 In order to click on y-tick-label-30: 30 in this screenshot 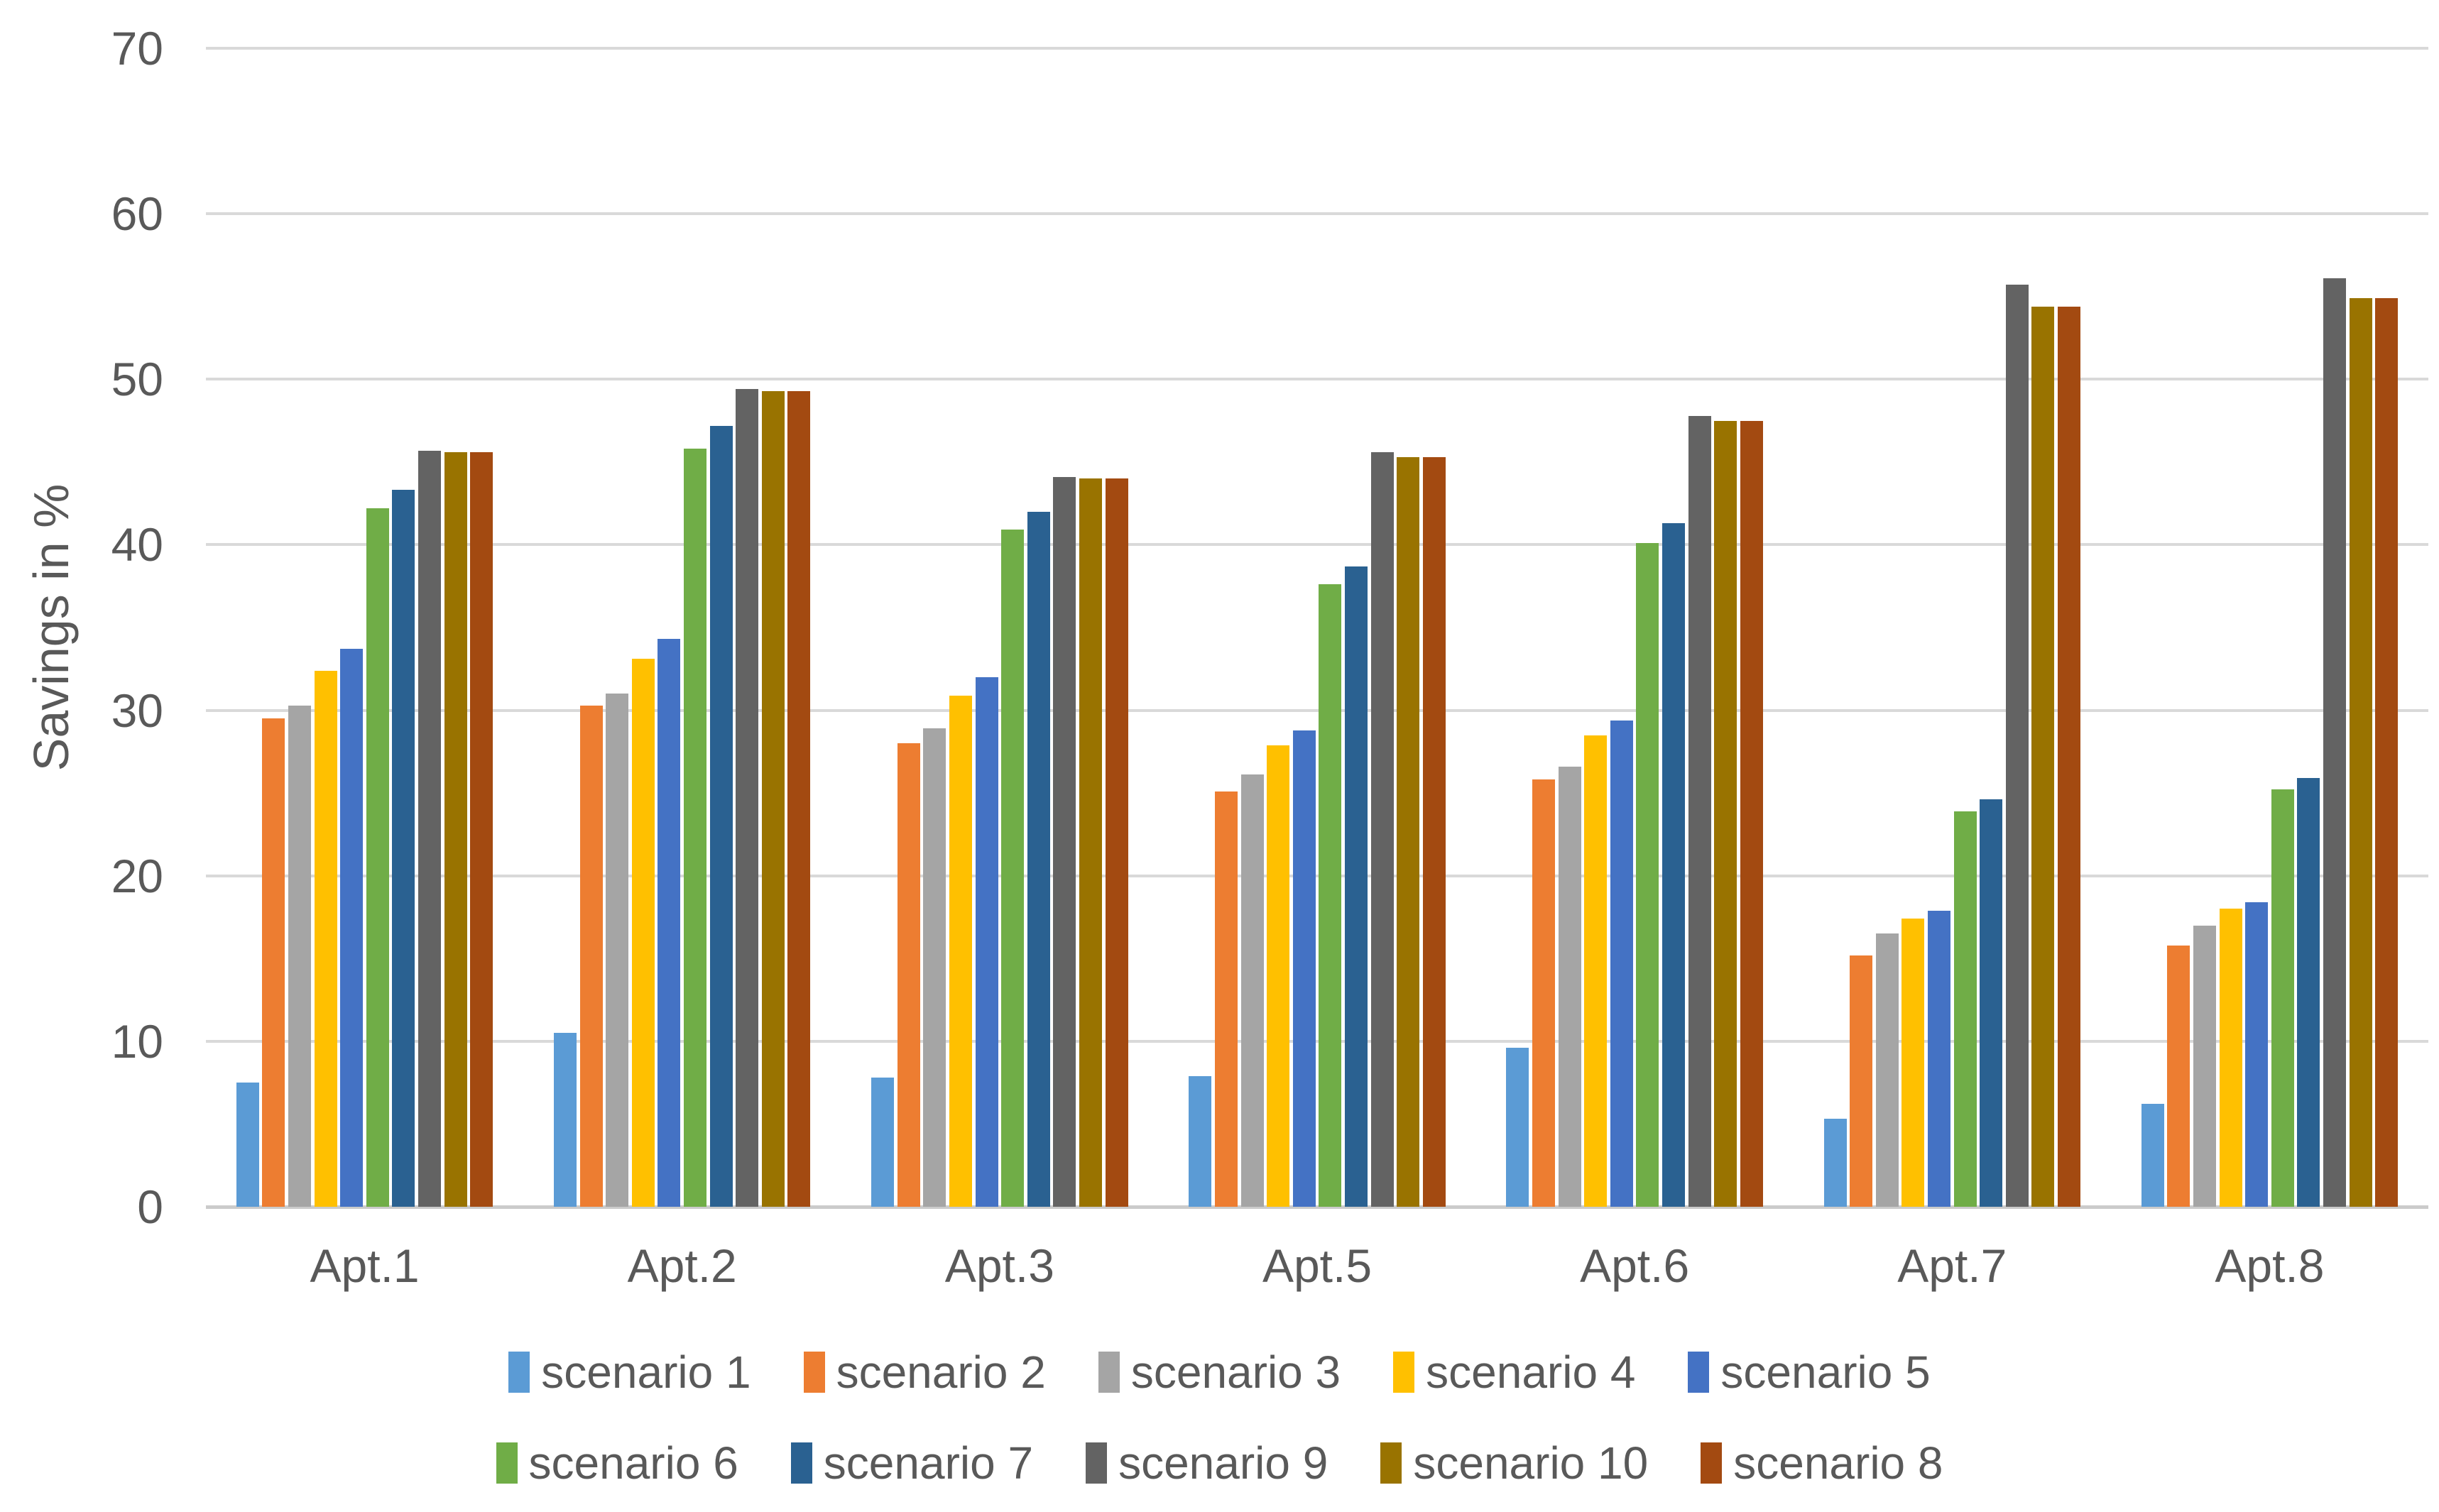, I will do `click(137, 711)`.